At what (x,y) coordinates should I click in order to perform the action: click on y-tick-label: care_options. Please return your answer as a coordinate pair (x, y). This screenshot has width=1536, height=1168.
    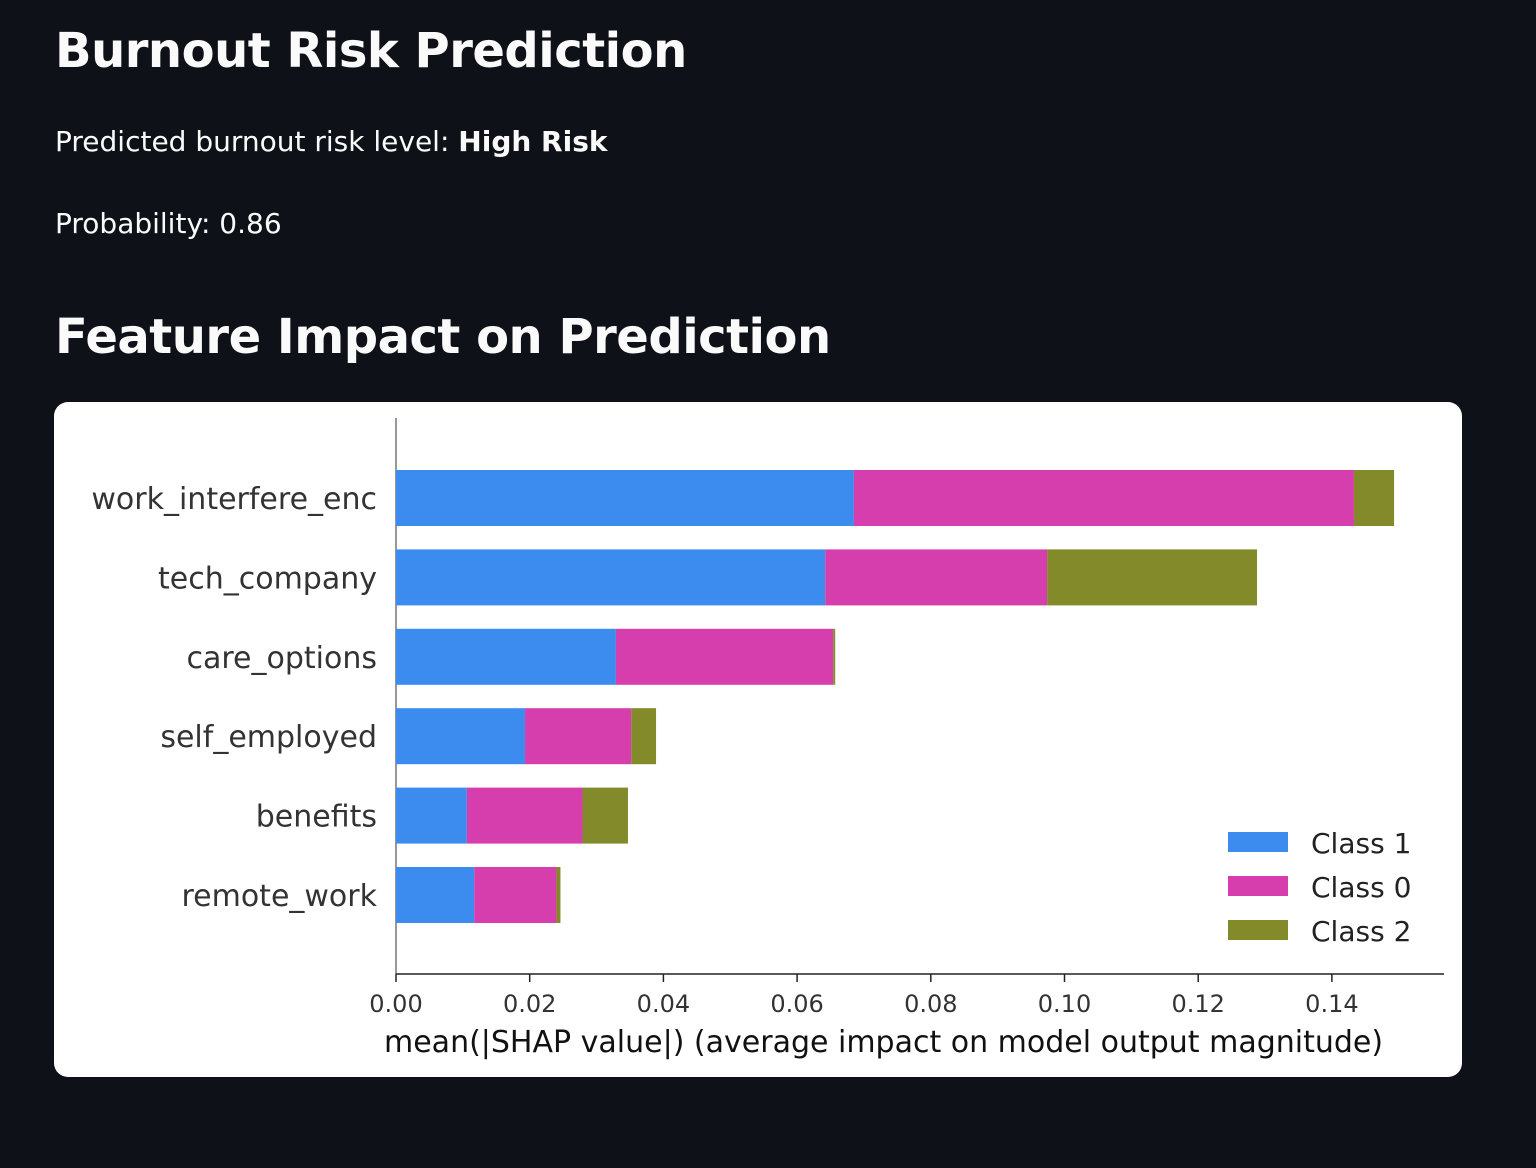
    Looking at the image, I should click on (281, 658).